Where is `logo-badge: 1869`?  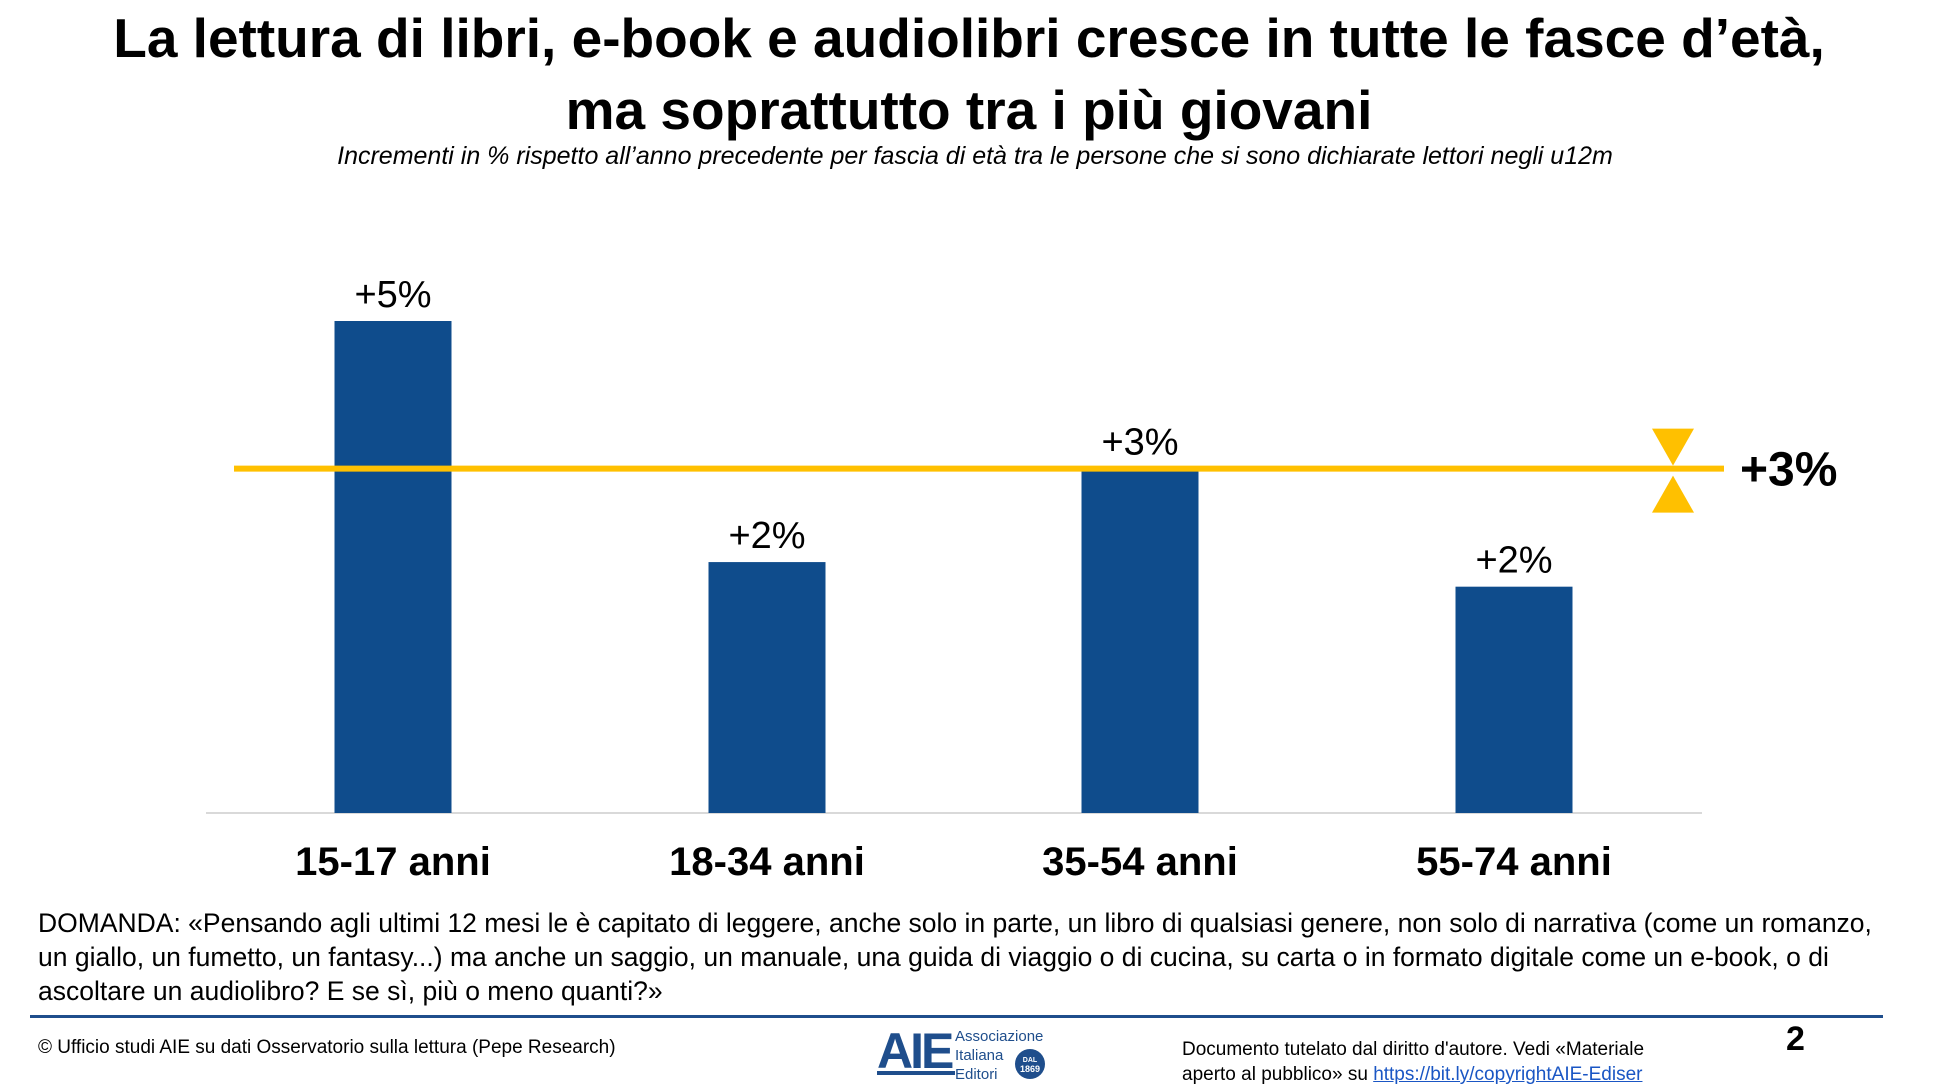
logo-badge: 1869 is located at coordinates (1030, 1069).